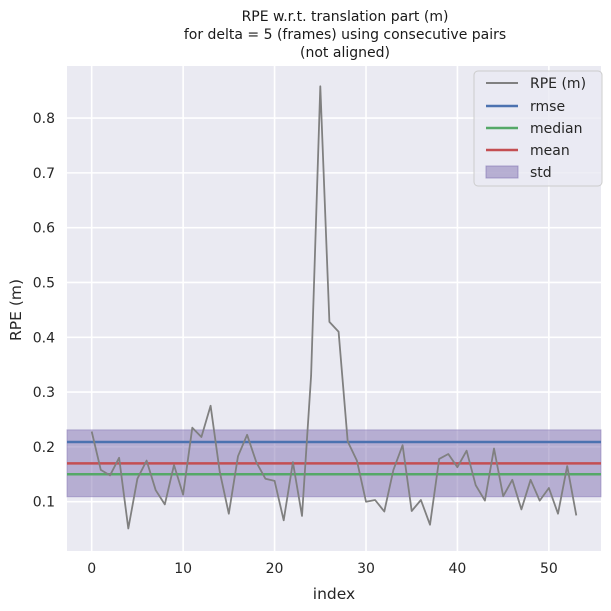  I want to click on y-tick-label: 0.7, so click(44, 174).